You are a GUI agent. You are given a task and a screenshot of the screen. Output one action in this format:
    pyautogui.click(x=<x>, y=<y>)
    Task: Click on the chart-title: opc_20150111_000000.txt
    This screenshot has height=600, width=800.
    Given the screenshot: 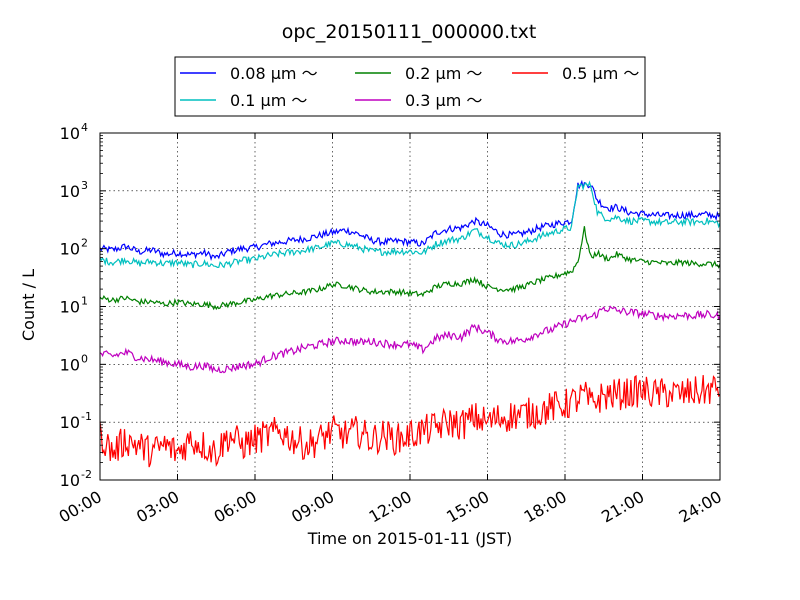 What is the action you would take?
    pyautogui.click(x=409, y=32)
    